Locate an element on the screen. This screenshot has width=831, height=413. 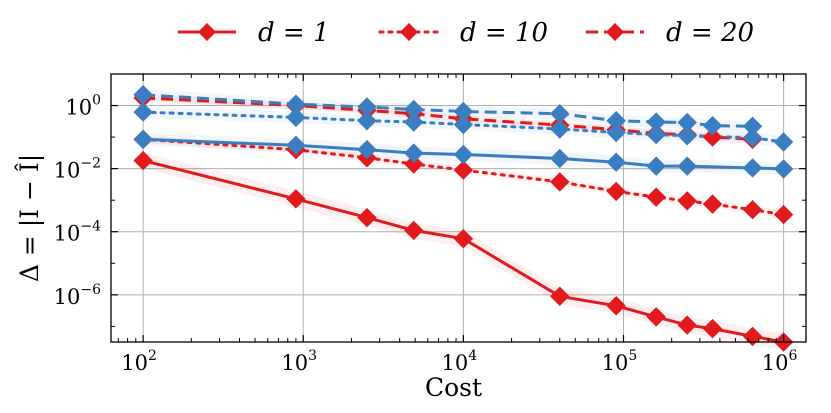
y-tick-label: 10⁰ is located at coordinates (83, 106).